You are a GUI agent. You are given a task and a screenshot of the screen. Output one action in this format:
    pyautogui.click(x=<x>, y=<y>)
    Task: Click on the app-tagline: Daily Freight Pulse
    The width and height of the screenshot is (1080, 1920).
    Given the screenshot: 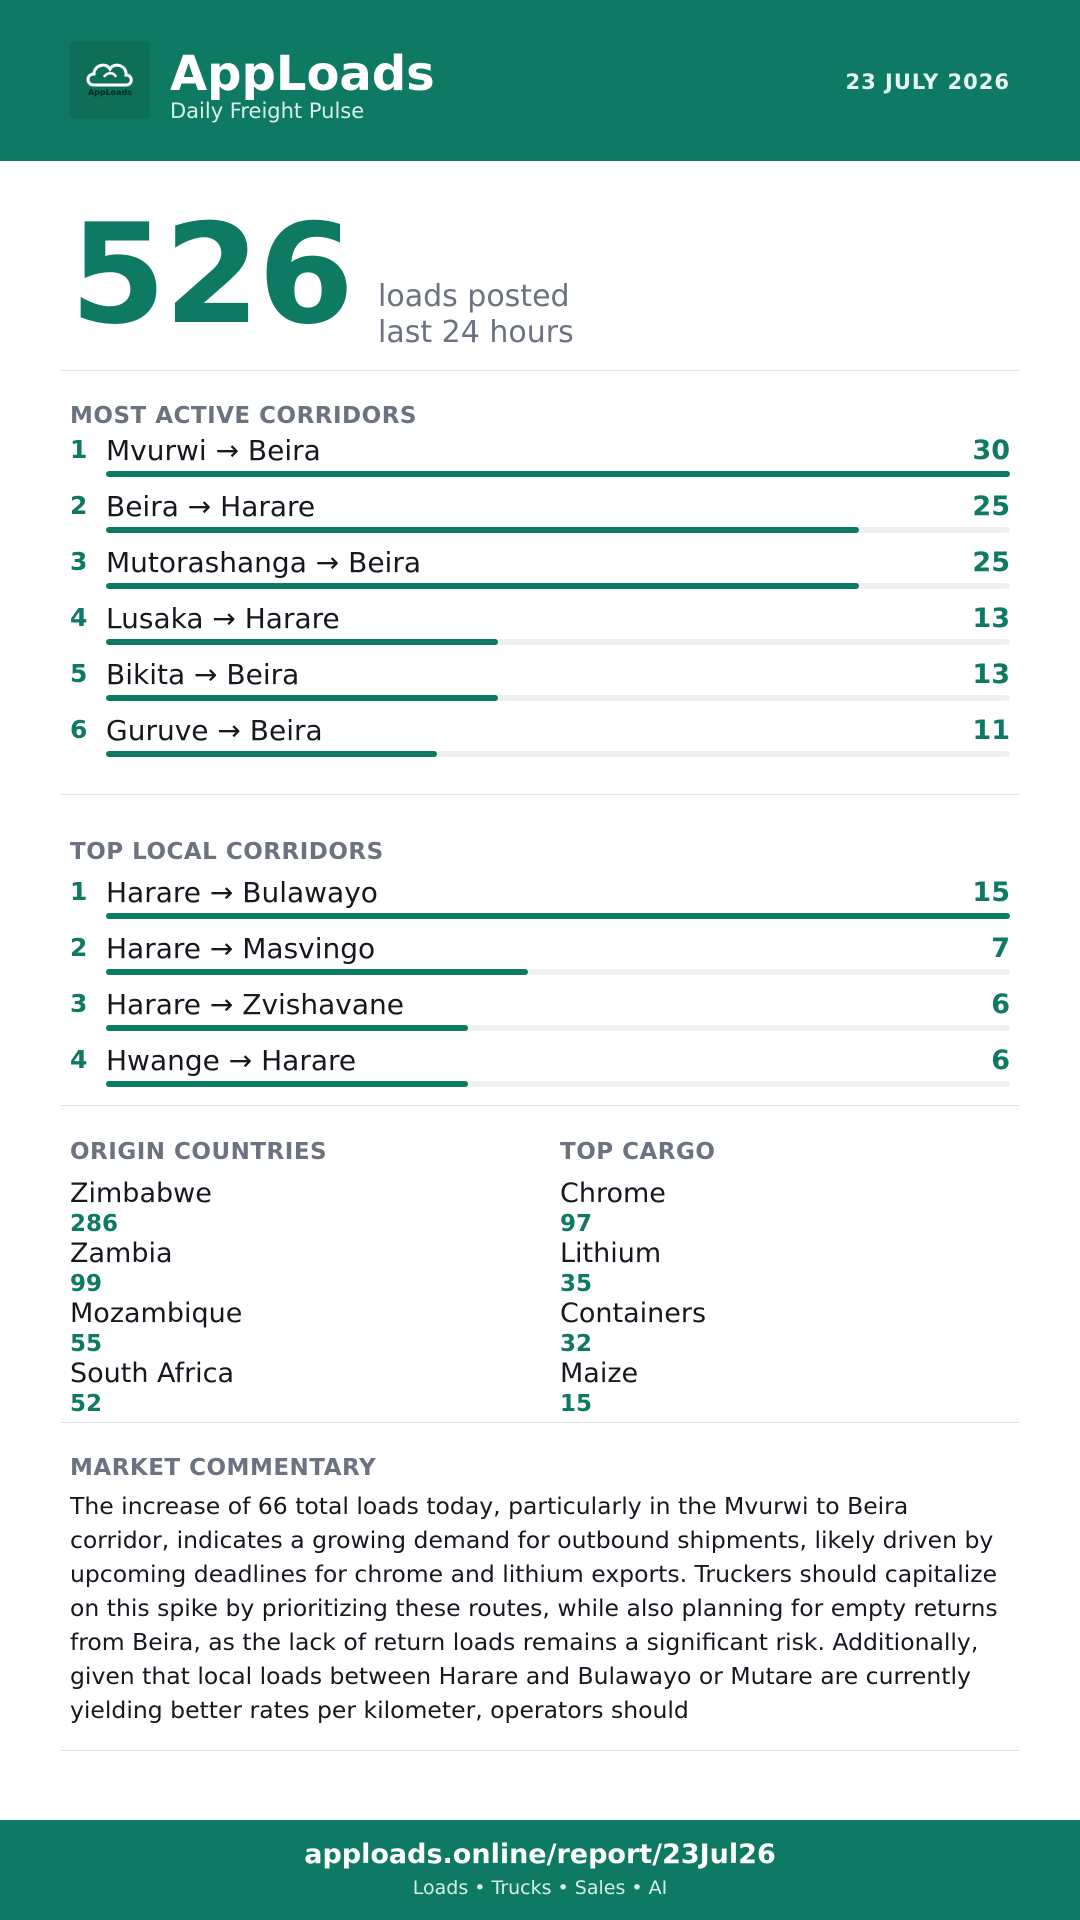 What is the action you would take?
    pyautogui.click(x=267, y=111)
    